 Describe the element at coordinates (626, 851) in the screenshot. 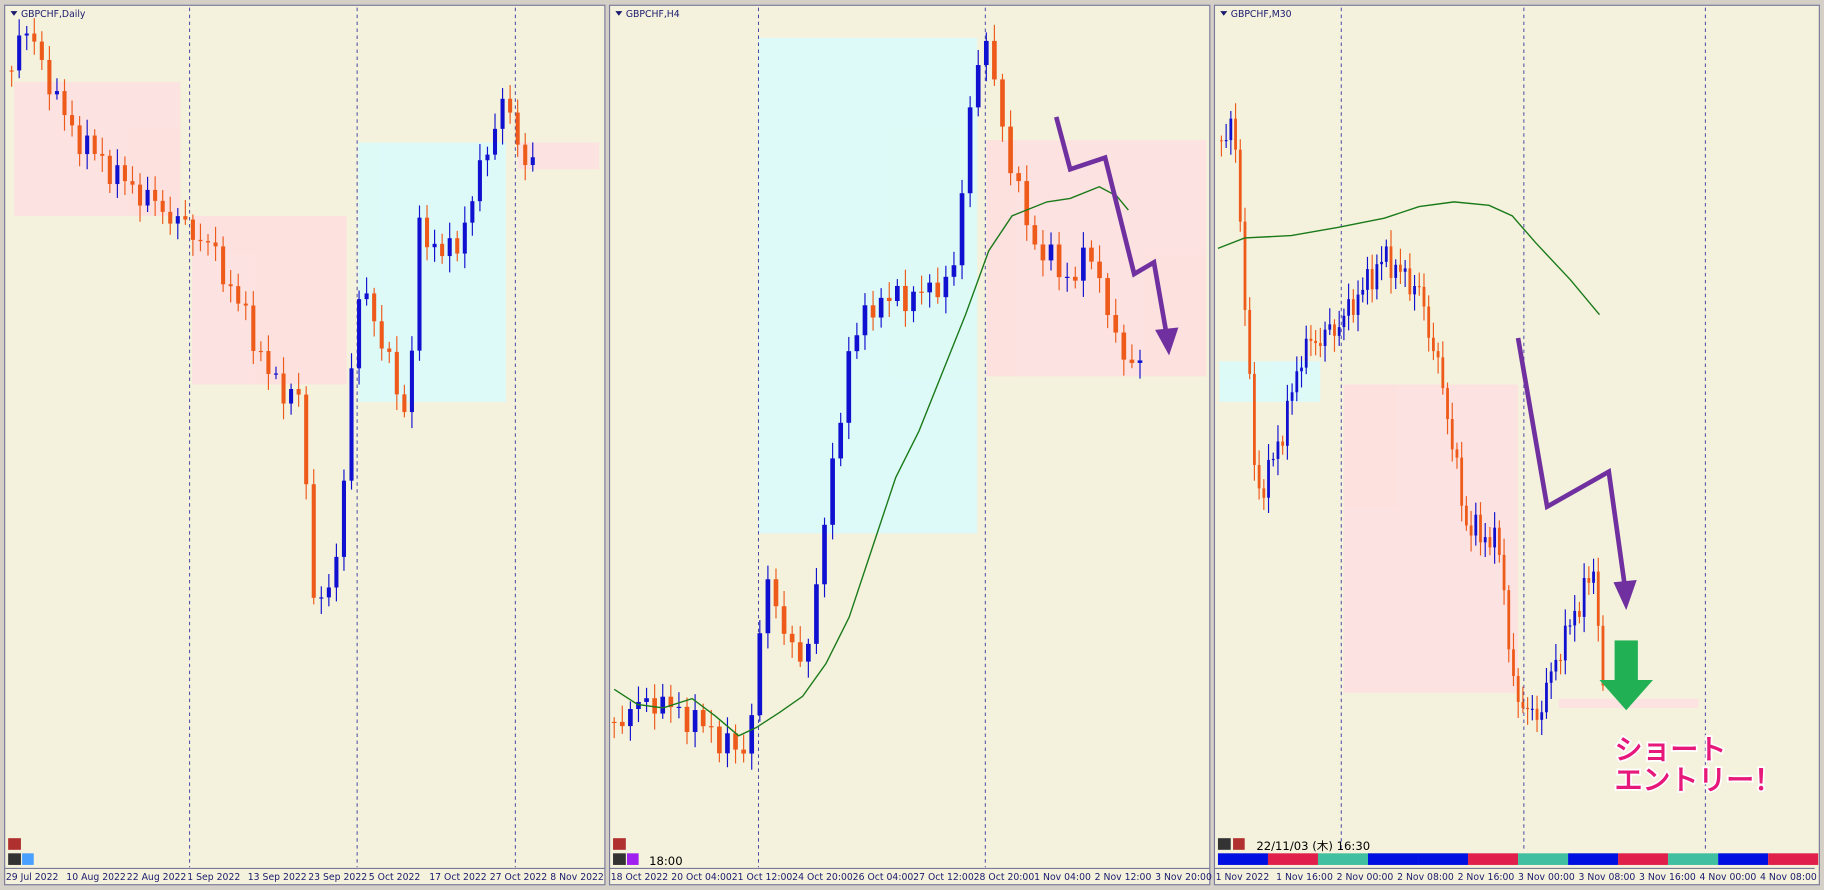

I see `chart-icons` at that location.